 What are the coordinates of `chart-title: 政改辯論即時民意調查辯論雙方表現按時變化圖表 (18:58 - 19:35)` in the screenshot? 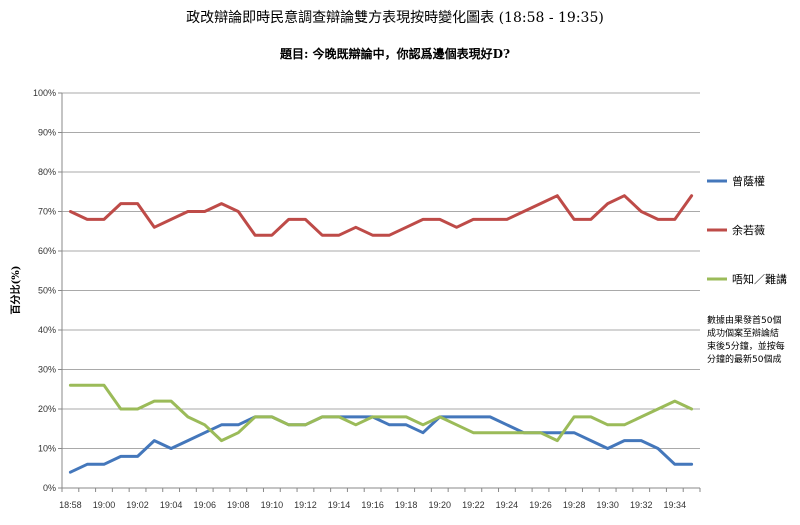 It's located at (395, 17).